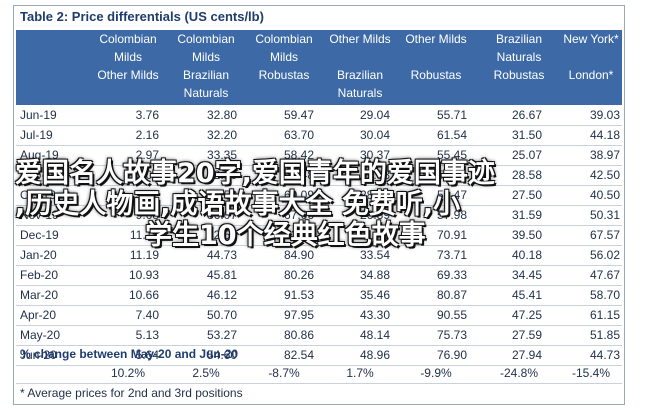 Image resolution: width=651 pixels, height=412 pixels. What do you see at coordinates (374, 235) in the screenshot?
I see `table-cell: 31.41` at bounding box center [374, 235].